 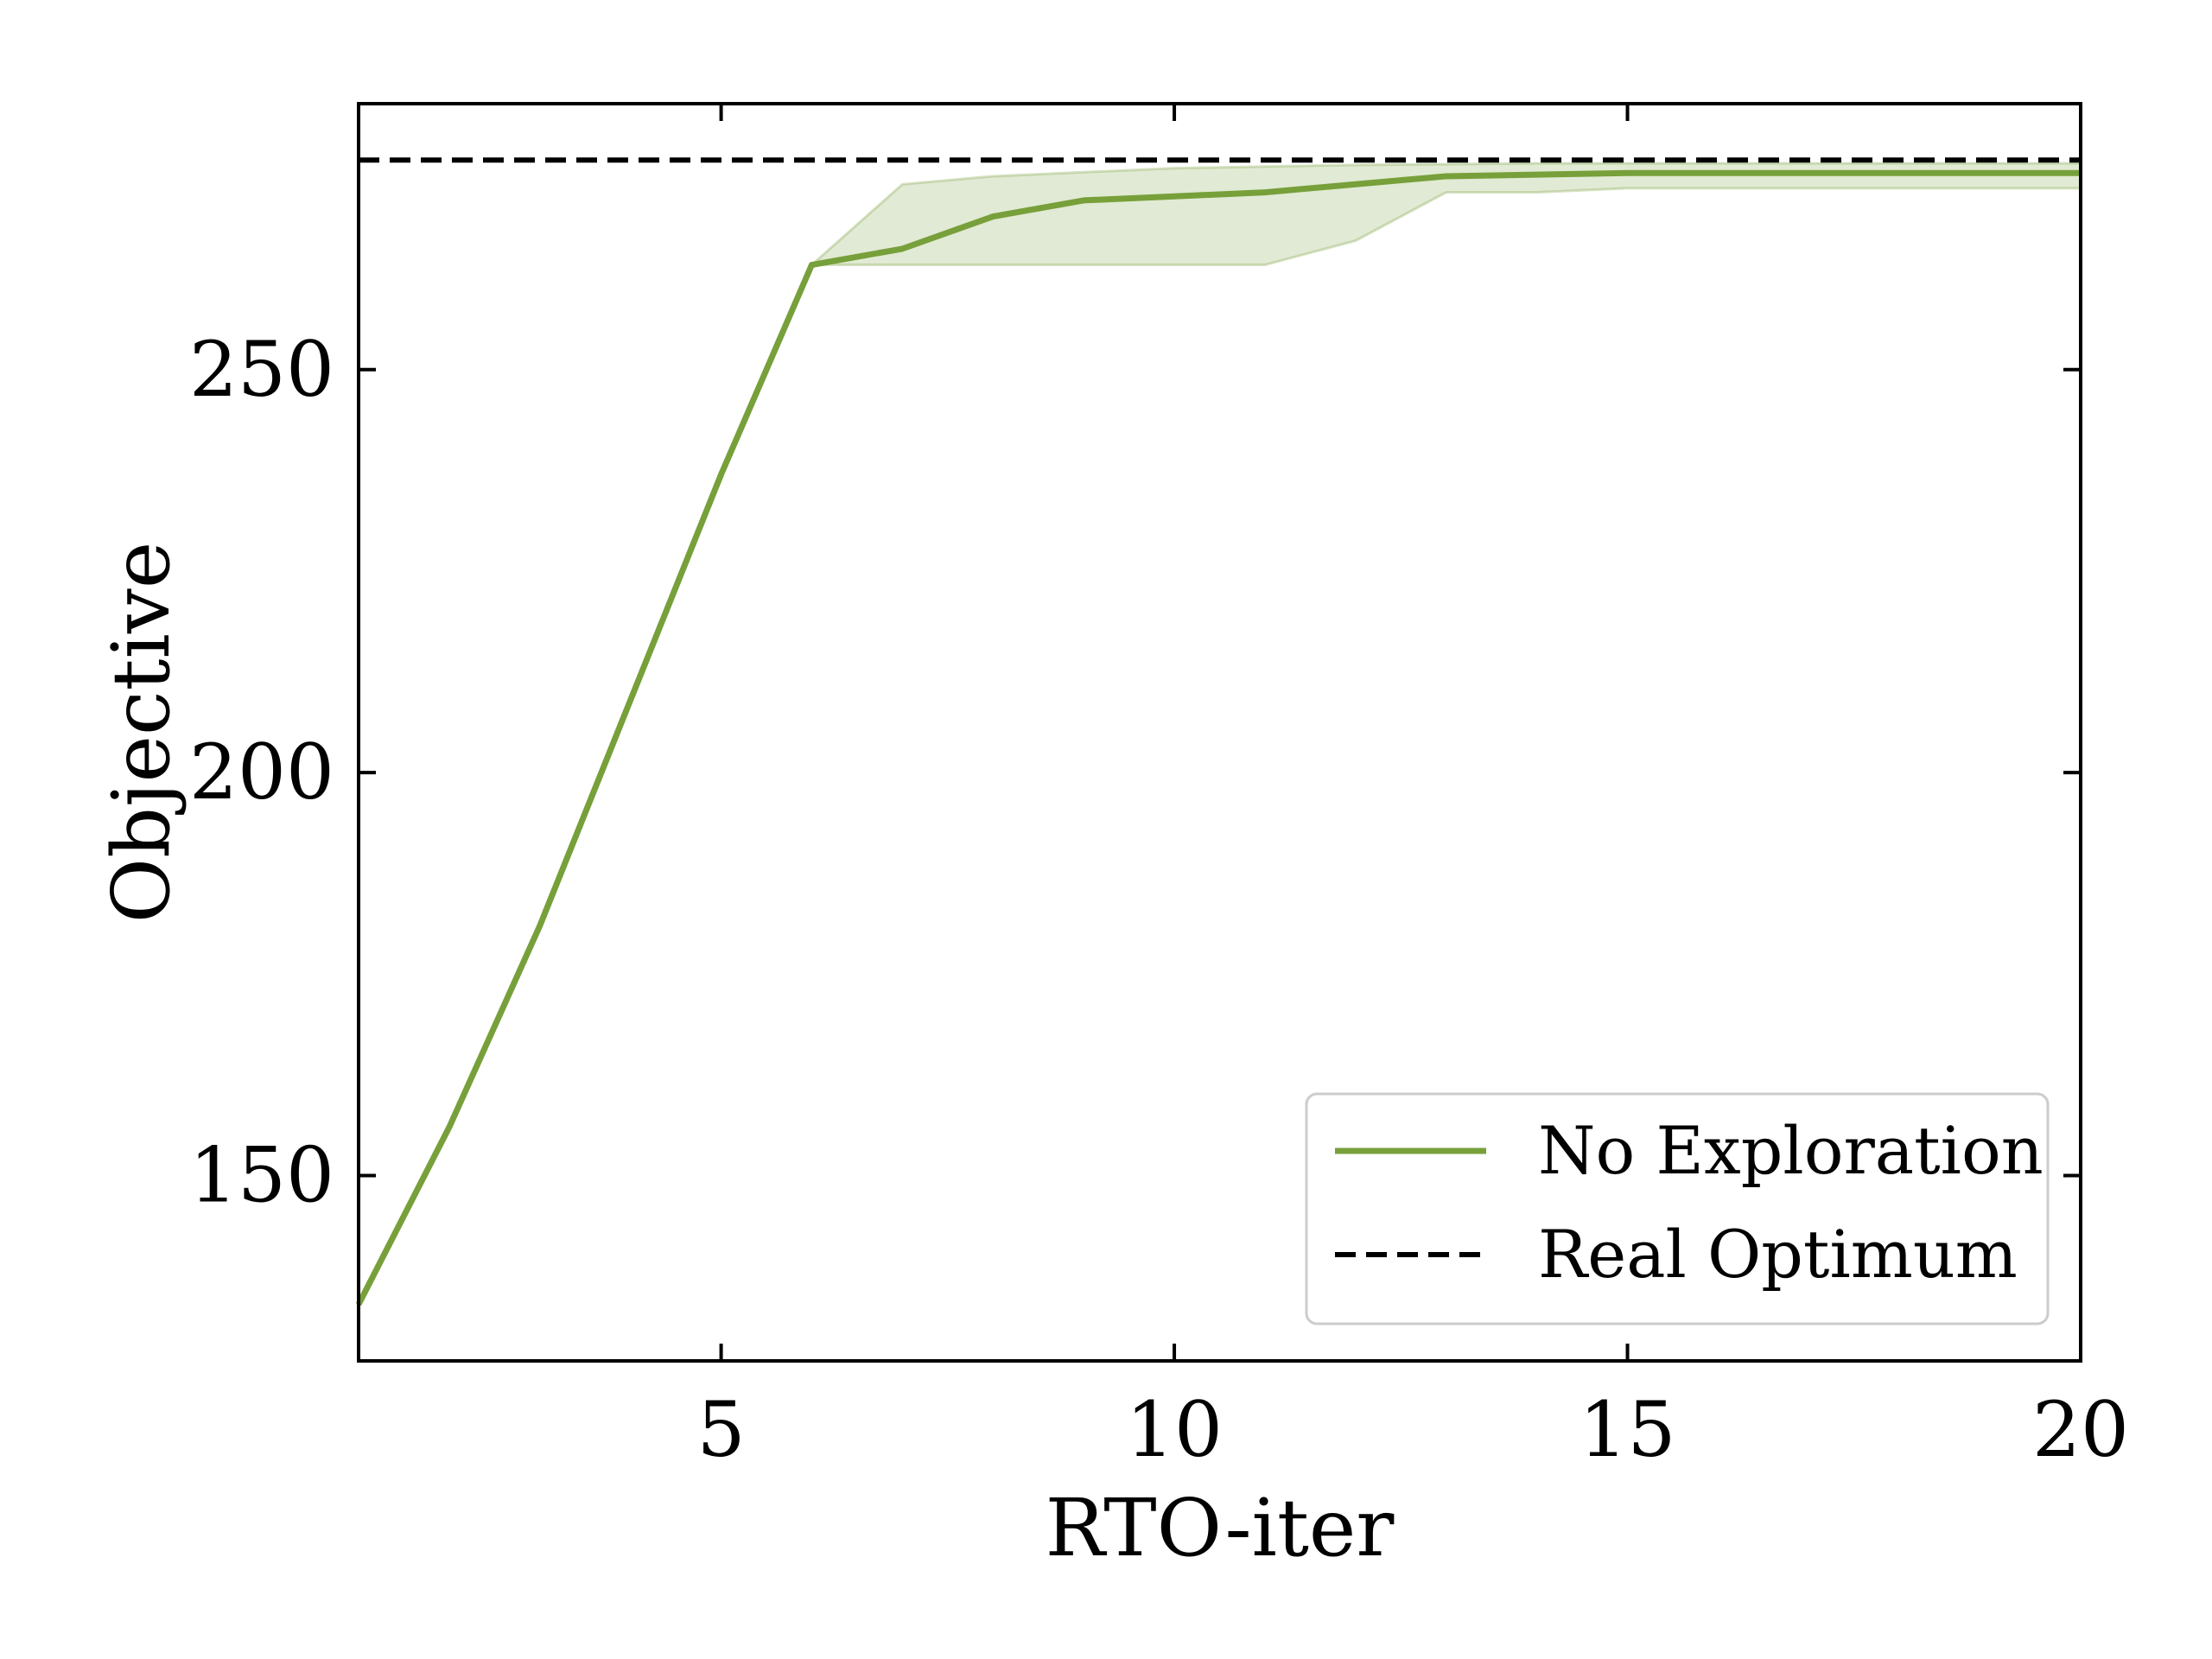 What do you see at coordinates (1220, 1528) in the screenshot?
I see `x-axis-label: RTO-iter` at bounding box center [1220, 1528].